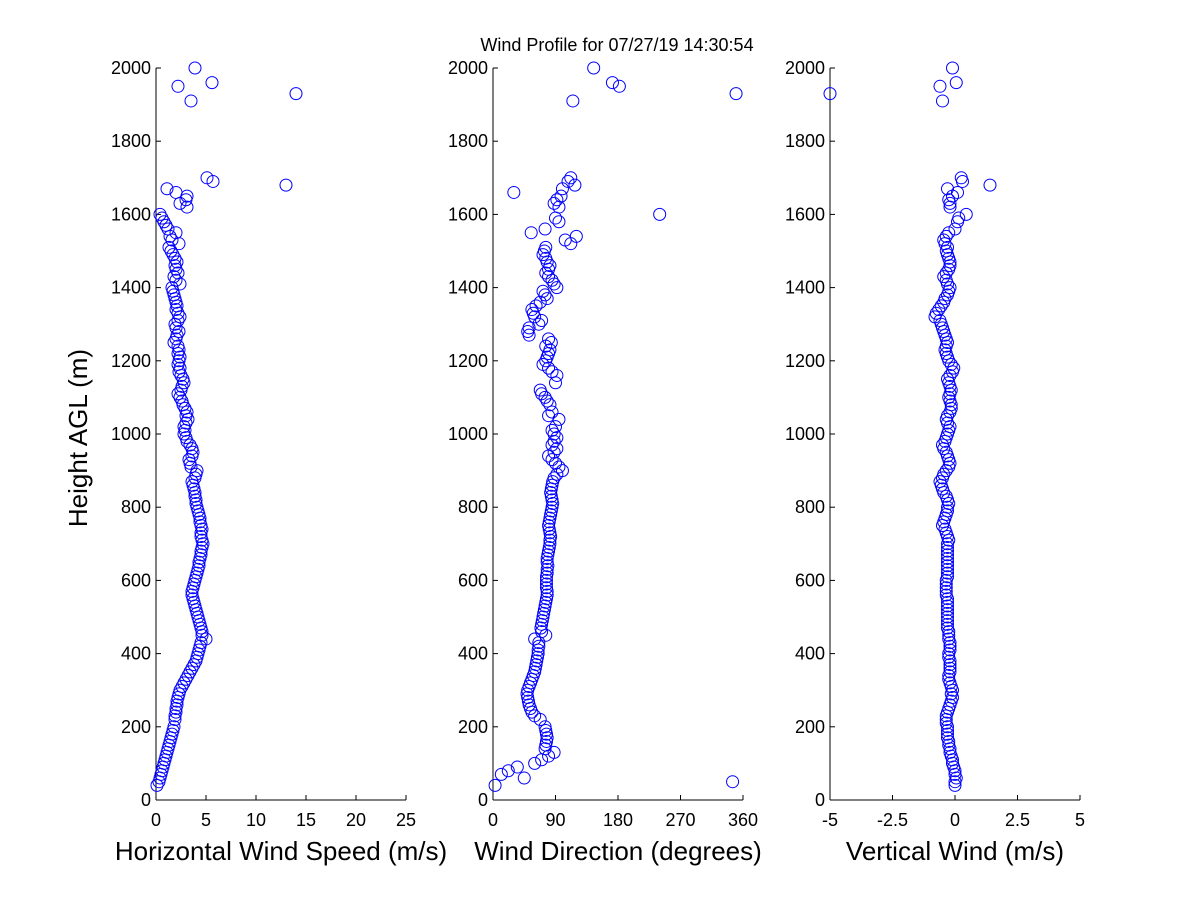 This screenshot has height=900, width=1200. What do you see at coordinates (131, 68) in the screenshot?
I see `y-tick-label: 2000` at bounding box center [131, 68].